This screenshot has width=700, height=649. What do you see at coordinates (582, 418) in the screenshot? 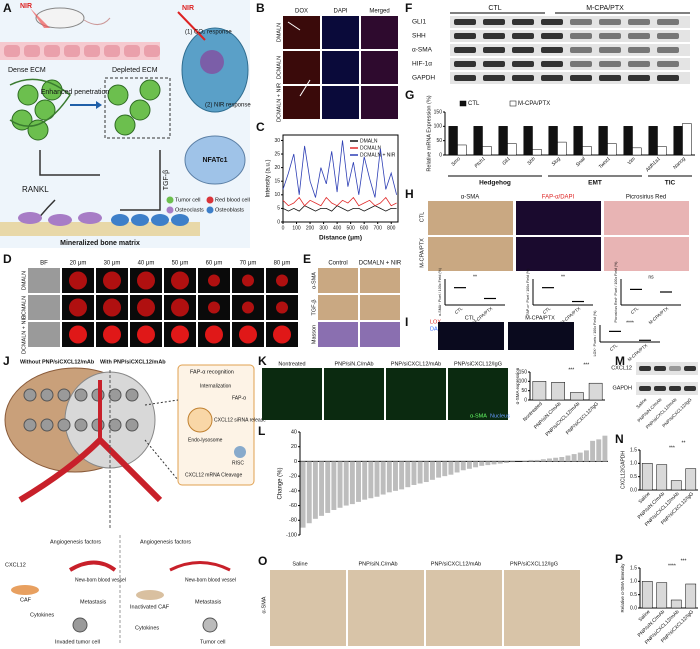
I see `x-tick-label: PNP/siCXCL12/IgG` at bounding box center [582, 418].